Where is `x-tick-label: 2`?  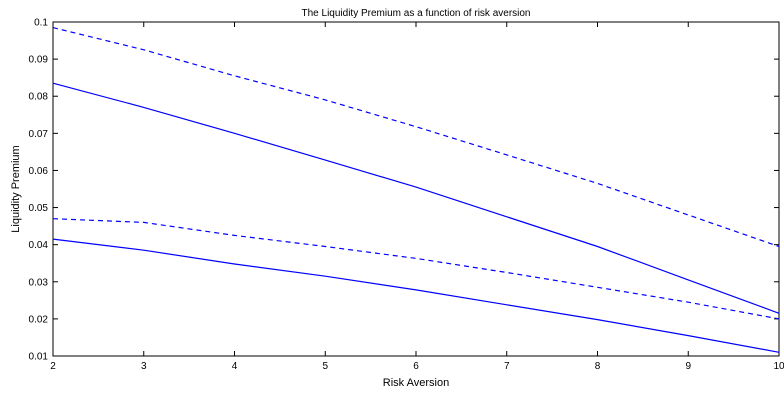
x-tick-label: 2 is located at coordinates (53, 366).